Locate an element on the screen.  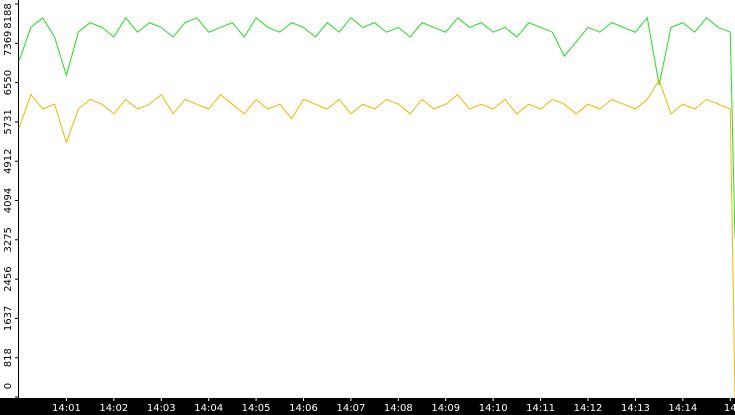
x-tick-label: 14:07 is located at coordinates (351, 408).